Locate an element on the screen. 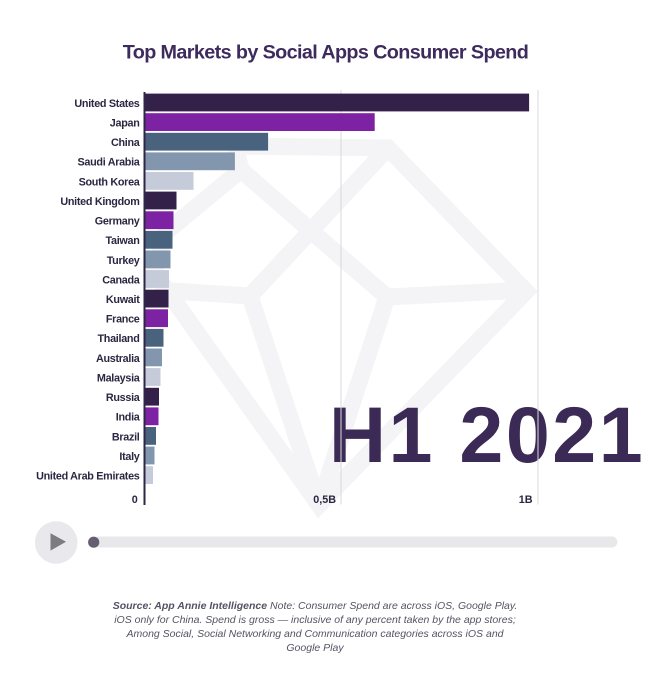 This screenshot has height=680, width=658. svg-text: Italy is located at coordinates (129, 457).